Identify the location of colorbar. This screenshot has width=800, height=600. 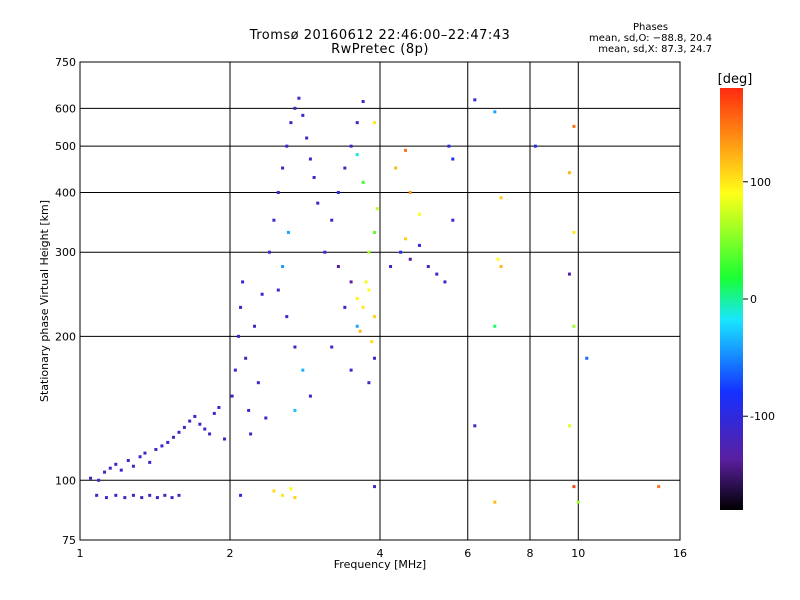
(731, 299).